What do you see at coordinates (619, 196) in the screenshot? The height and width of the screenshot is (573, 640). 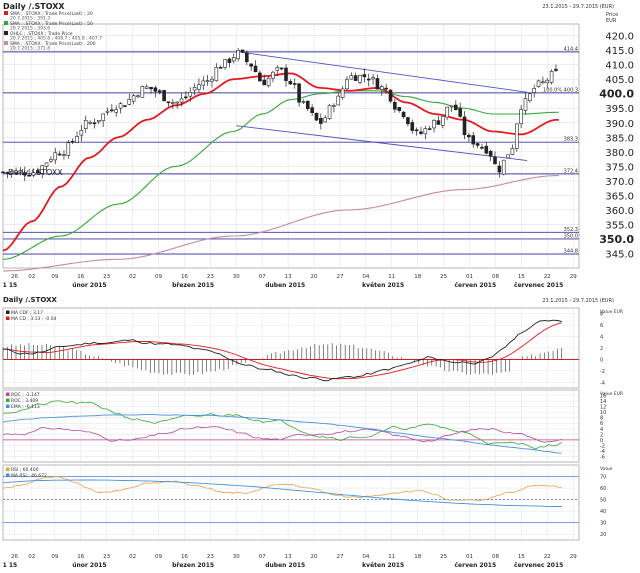 I see `price-tick-label: 365.0` at bounding box center [619, 196].